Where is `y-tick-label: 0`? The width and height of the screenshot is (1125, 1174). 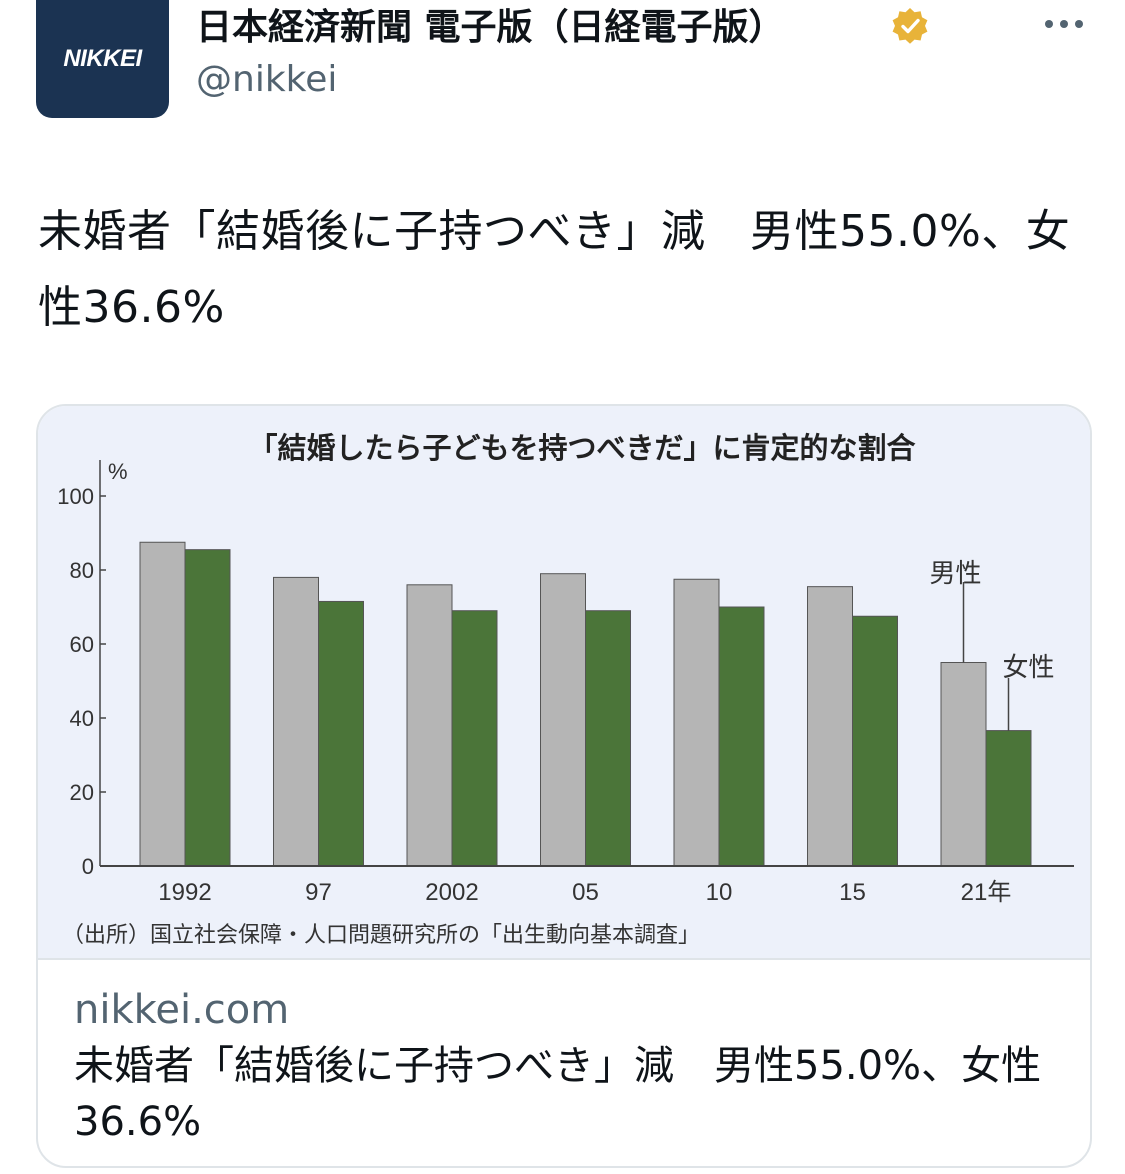
y-tick-label: 0 is located at coordinates (88, 866).